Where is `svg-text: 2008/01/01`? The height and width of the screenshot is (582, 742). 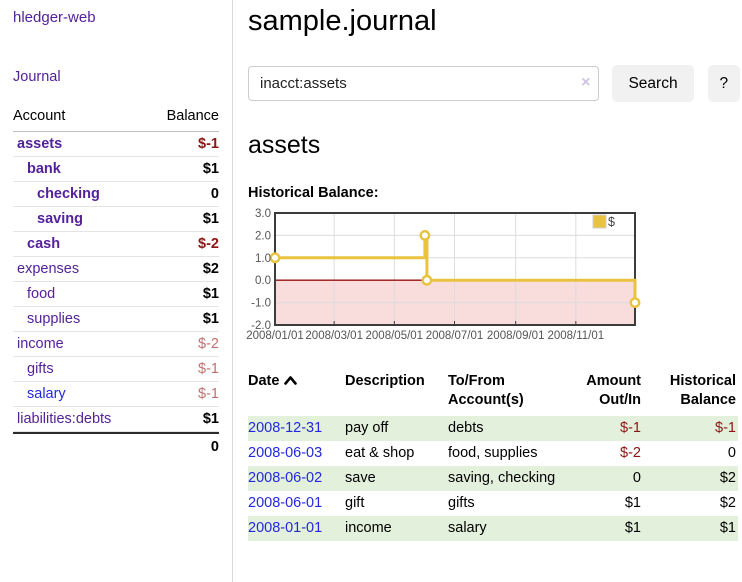
svg-text: 2008/01/01 is located at coordinates (275, 336).